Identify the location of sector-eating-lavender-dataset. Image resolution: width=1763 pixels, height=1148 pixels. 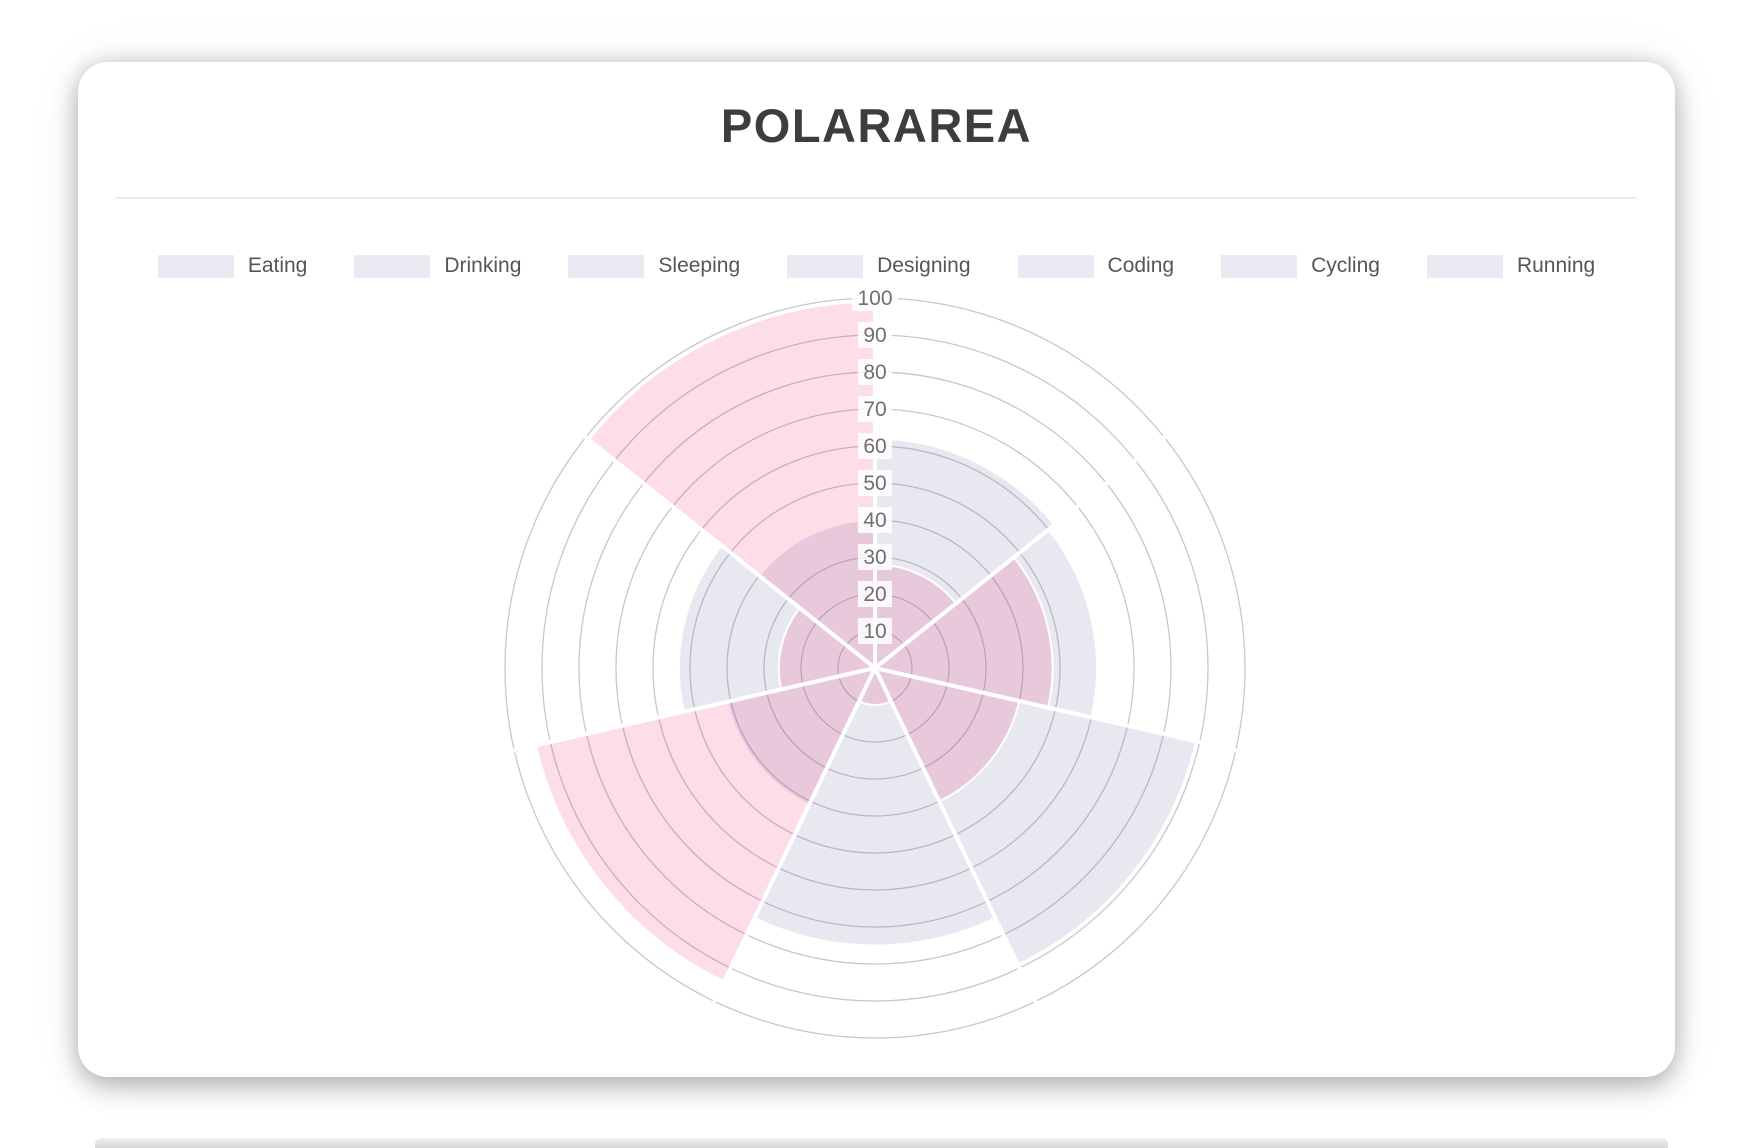
(965, 553).